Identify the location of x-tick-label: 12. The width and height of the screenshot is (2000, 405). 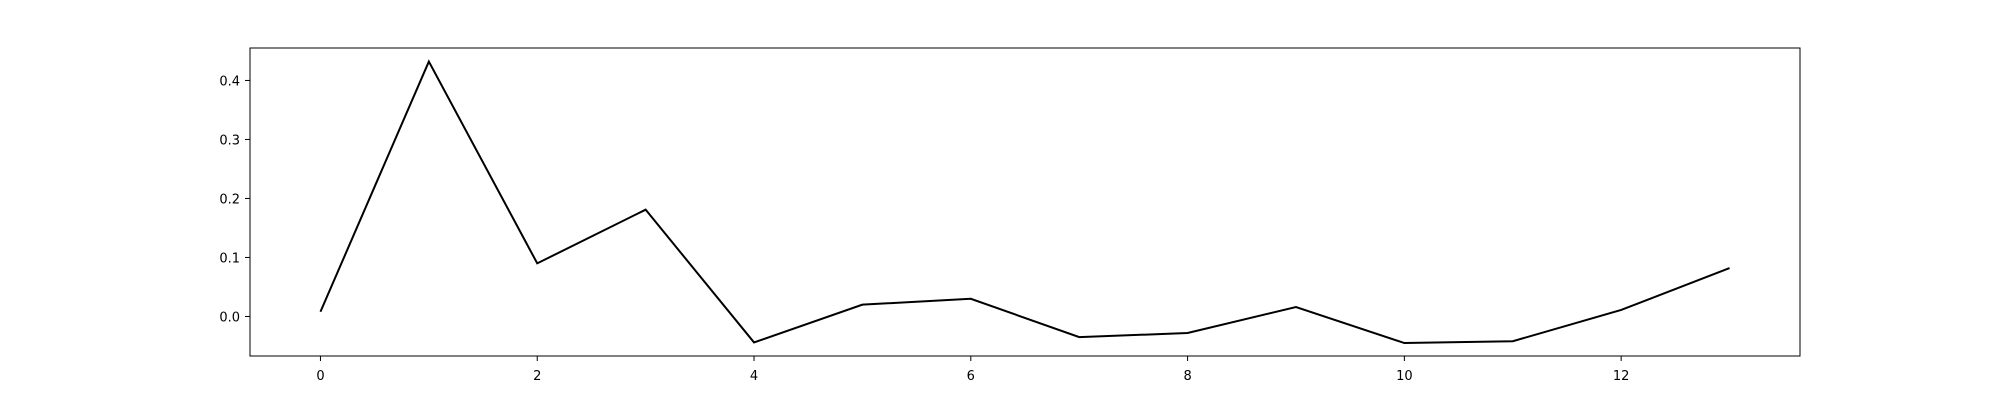
(1621, 376).